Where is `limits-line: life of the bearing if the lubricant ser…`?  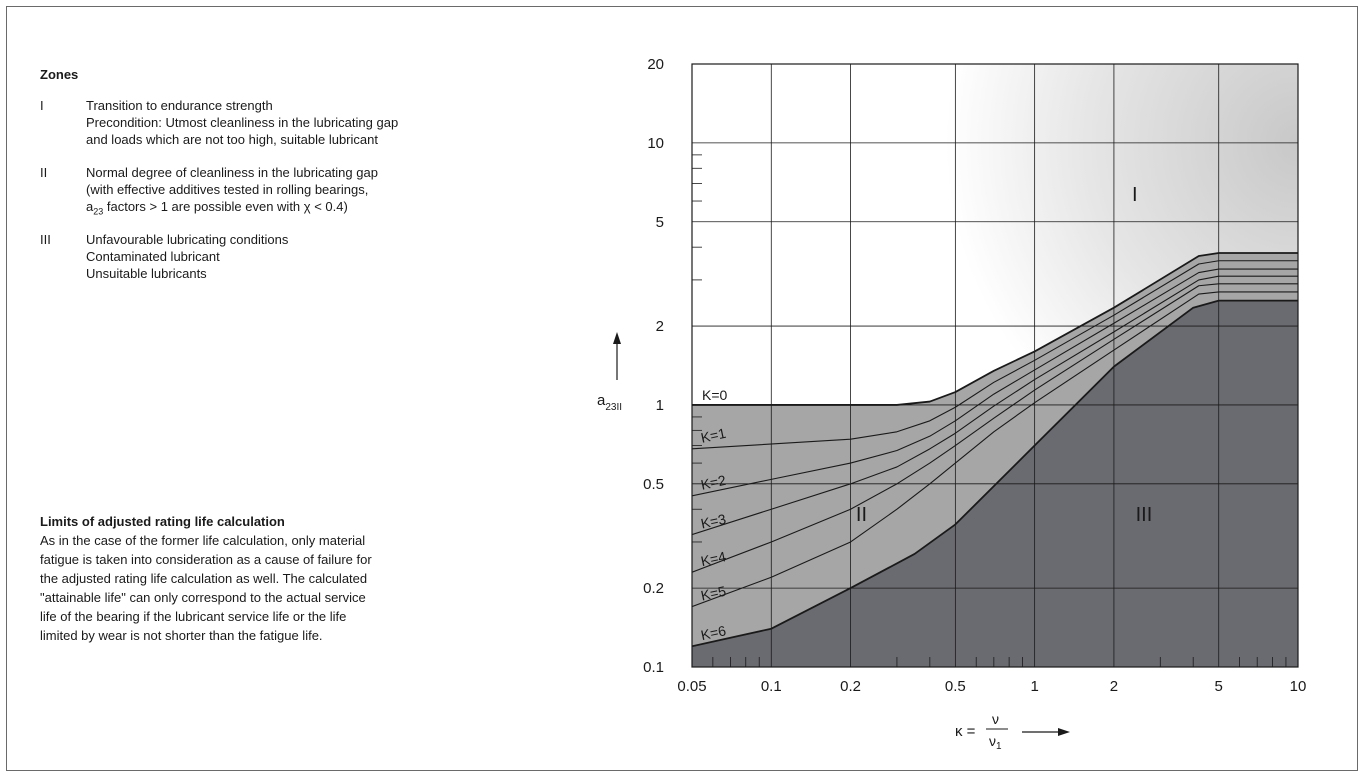 limits-line: life of the bearing if the lubricant ser… is located at coordinates (193, 616).